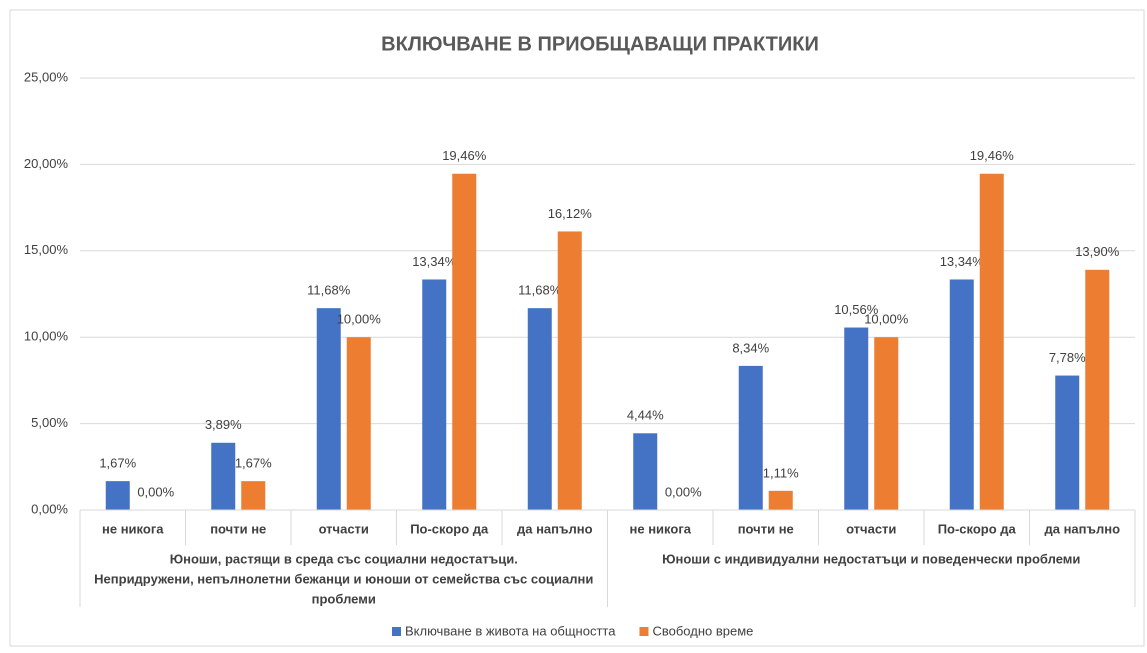 This screenshot has width=1147, height=653. Describe the element at coordinates (1097, 251) in the screenshot. I see `data-label: 13,90%` at that location.